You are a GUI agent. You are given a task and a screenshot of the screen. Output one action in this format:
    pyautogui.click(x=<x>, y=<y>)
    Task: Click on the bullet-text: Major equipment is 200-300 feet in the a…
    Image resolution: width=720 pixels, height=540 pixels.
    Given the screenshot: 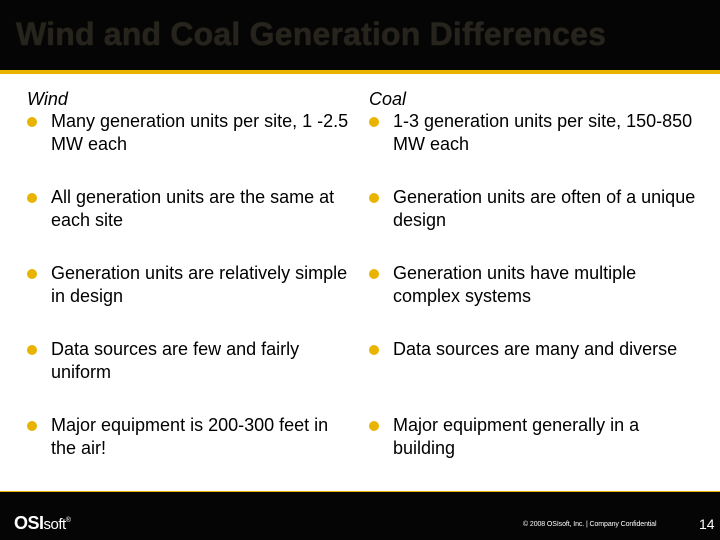 What is the action you would take?
    pyautogui.click(x=190, y=436)
    